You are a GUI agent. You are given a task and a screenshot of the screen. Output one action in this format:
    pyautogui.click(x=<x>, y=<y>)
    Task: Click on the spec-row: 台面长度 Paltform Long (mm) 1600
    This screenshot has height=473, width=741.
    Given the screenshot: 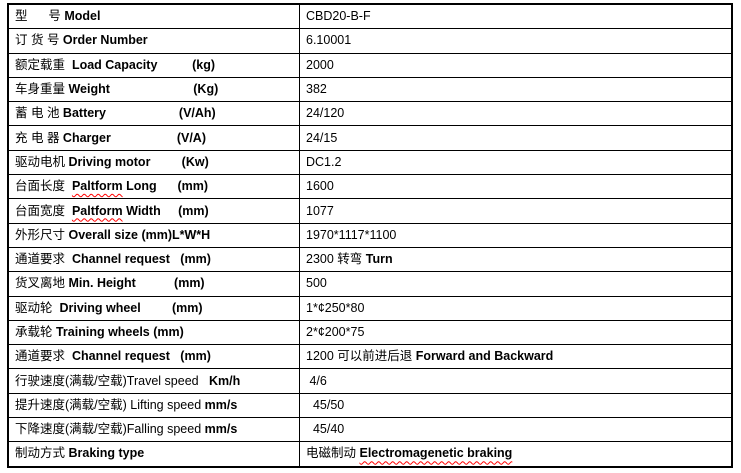 What is the action you would take?
    pyautogui.click(x=370, y=187)
    